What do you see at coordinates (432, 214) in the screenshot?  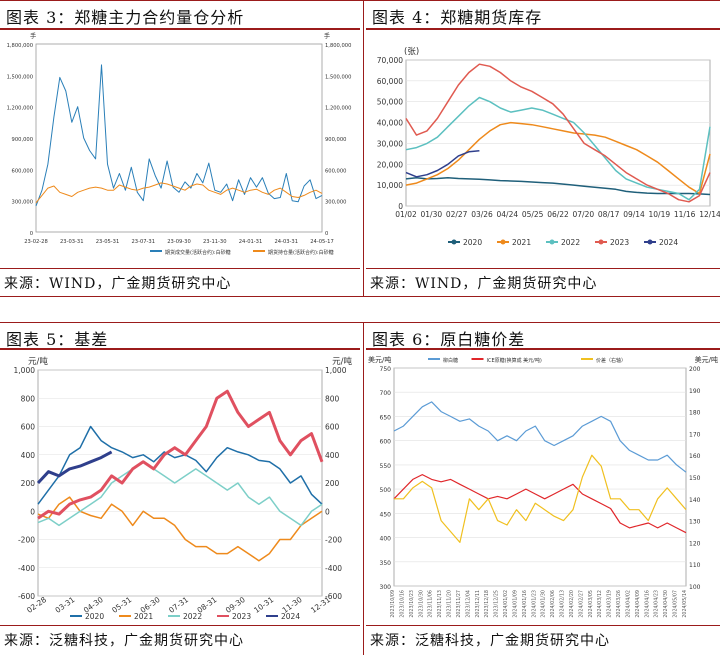 I see `x-tick-label: 01/30` at bounding box center [432, 214].